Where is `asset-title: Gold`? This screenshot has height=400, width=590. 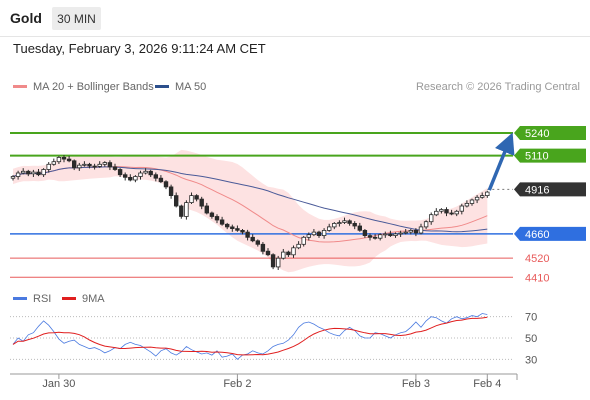
asset-title: Gold is located at coordinates (26, 18).